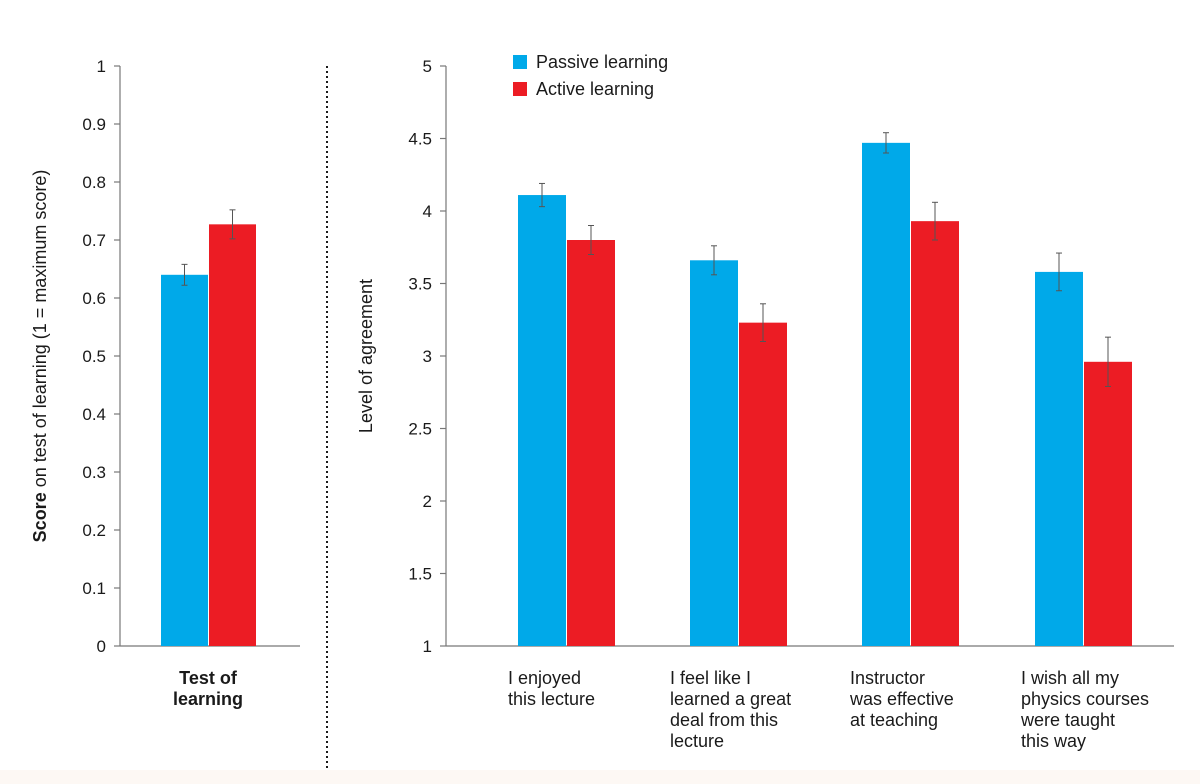 This screenshot has width=1200, height=784. What do you see at coordinates (427, 66) in the screenshot?
I see `y-tick-label: 5` at bounding box center [427, 66].